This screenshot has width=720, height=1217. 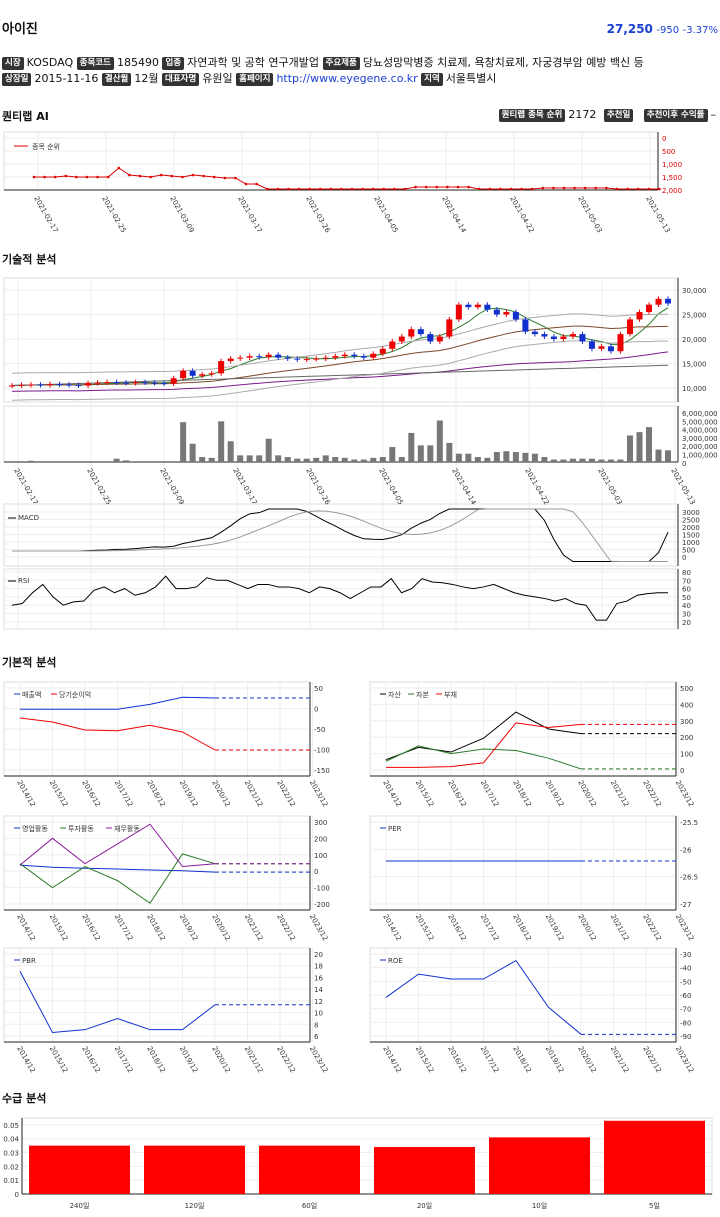 What do you see at coordinates (691, 536) in the screenshot?
I see `macd-tick: 1500` at bounding box center [691, 536].